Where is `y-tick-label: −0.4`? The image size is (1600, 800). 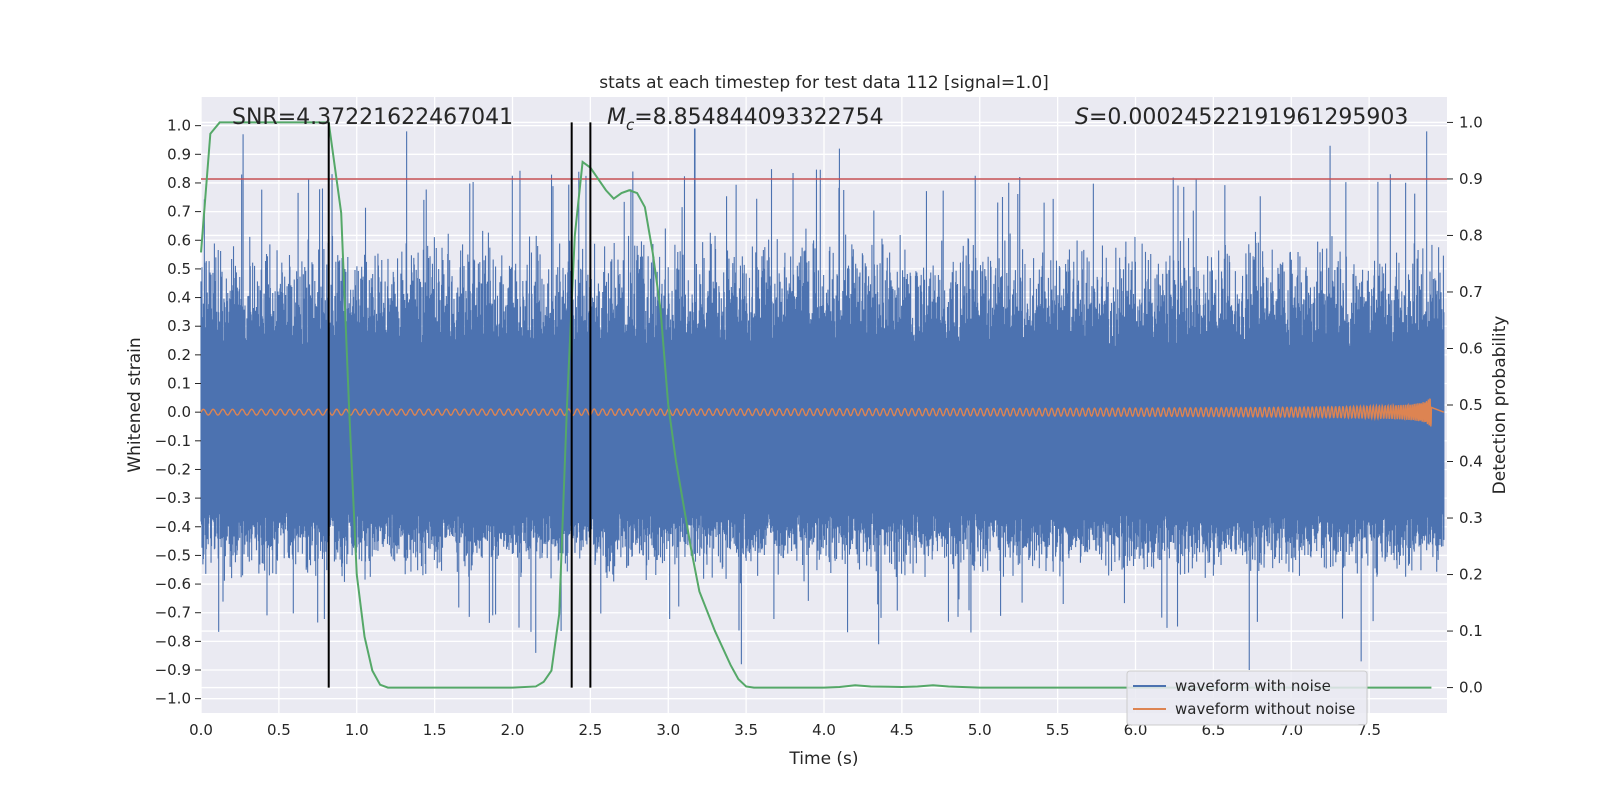 y-tick-label: −0.4 is located at coordinates (173, 527).